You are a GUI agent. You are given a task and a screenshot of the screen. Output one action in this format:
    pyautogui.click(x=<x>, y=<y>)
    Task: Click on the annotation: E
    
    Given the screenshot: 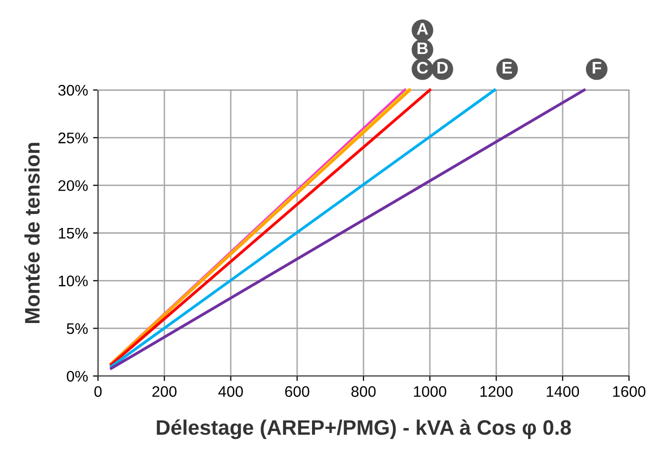 What is the action you would take?
    pyautogui.click(x=507, y=68)
    